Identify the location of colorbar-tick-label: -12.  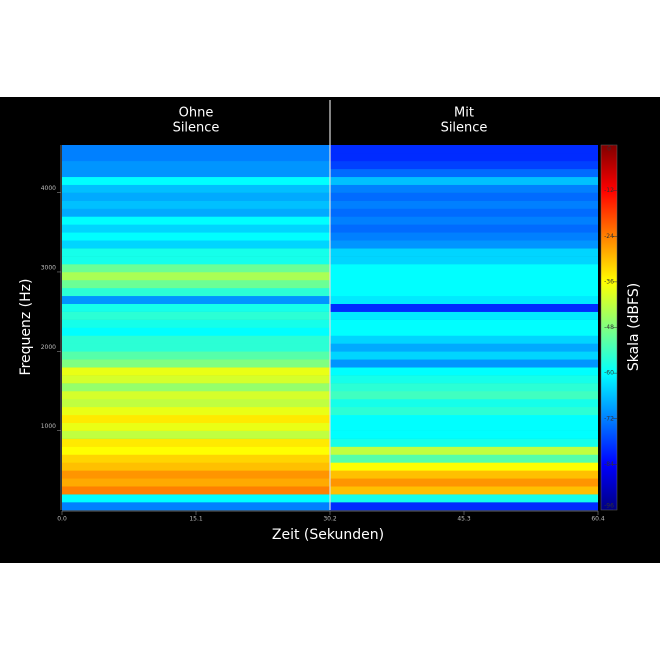
(609, 190).